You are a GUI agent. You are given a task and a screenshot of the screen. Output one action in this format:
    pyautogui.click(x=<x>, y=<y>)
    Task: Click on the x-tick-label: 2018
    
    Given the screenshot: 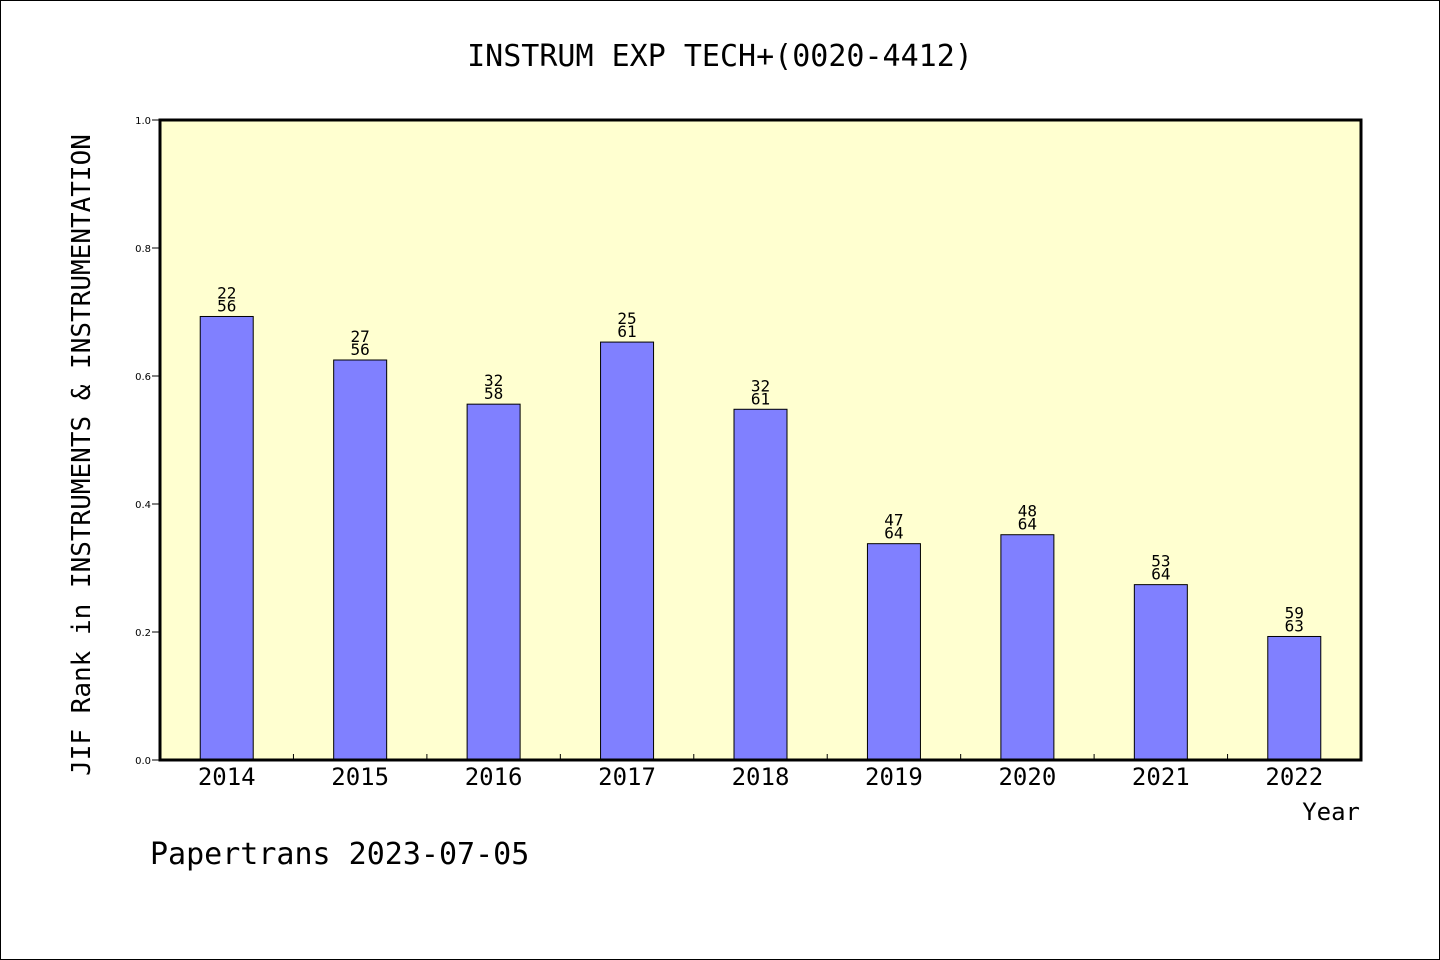 What is the action you would take?
    pyautogui.click(x=761, y=777)
    